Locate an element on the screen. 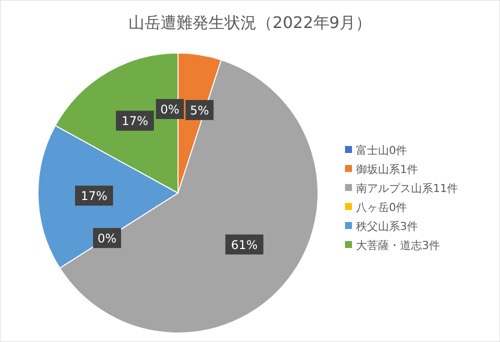  legend-label: 秩父山系3件 is located at coordinates (387, 226).